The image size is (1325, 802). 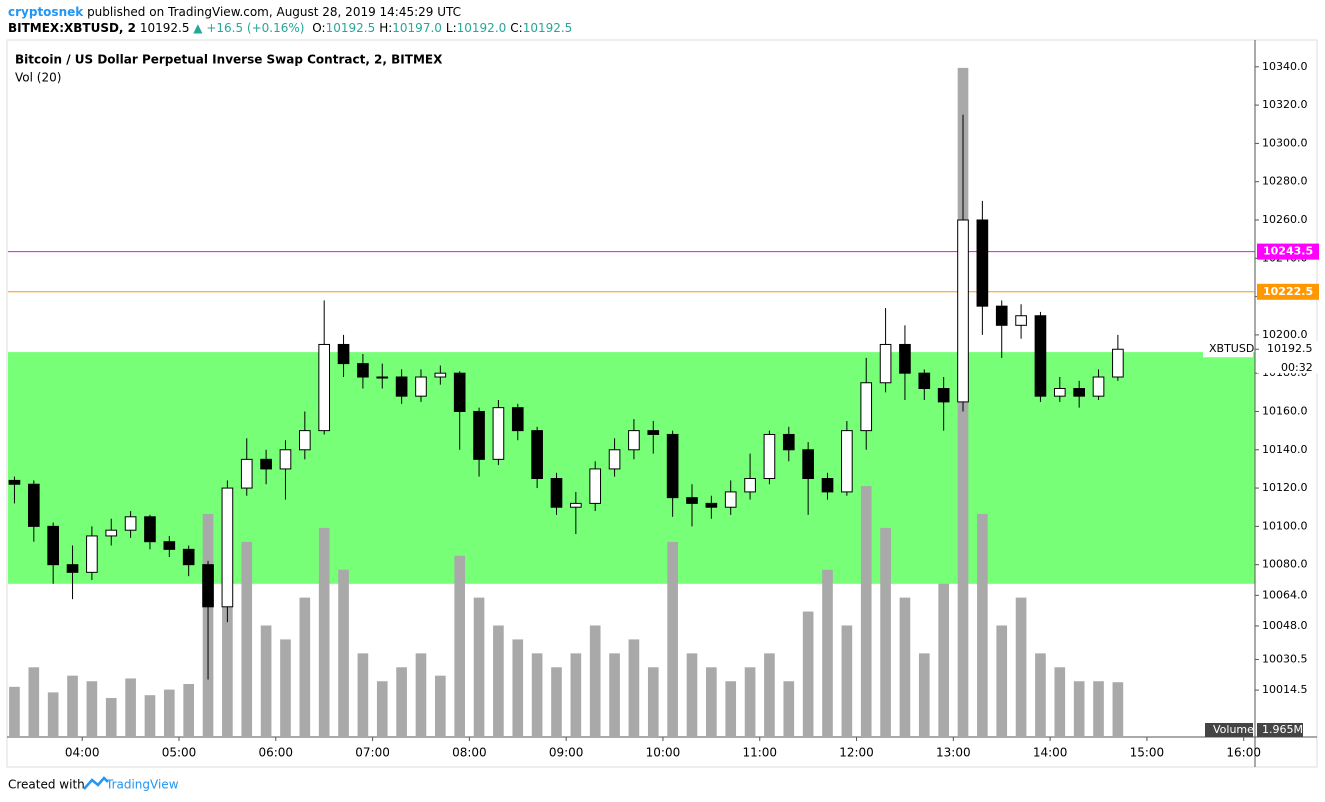 I want to click on author: cryptosnek, so click(x=46, y=12).